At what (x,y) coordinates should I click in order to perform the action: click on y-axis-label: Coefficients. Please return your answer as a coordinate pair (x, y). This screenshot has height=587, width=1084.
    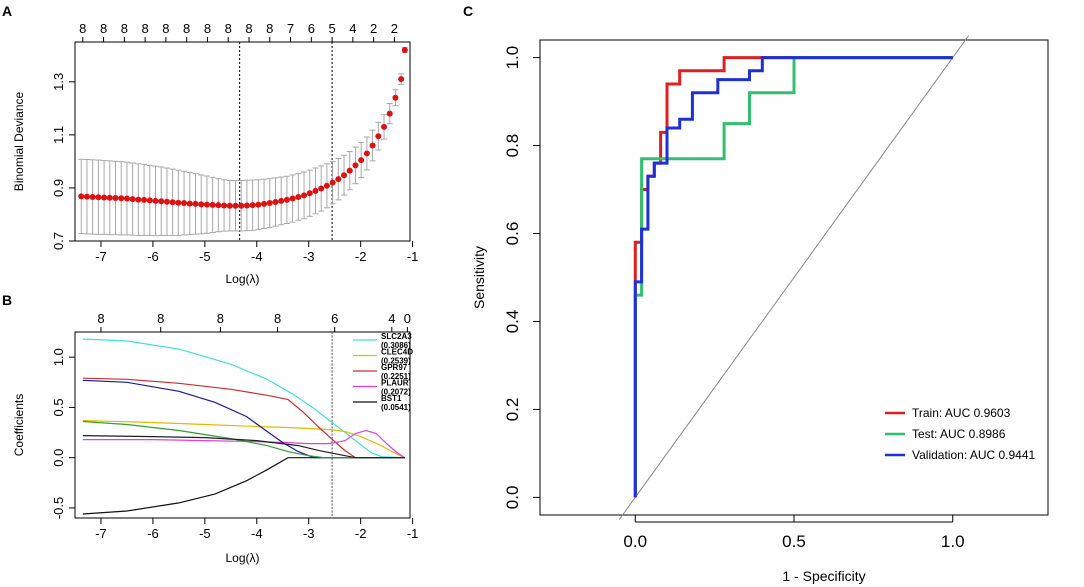
    Looking at the image, I should click on (19, 425).